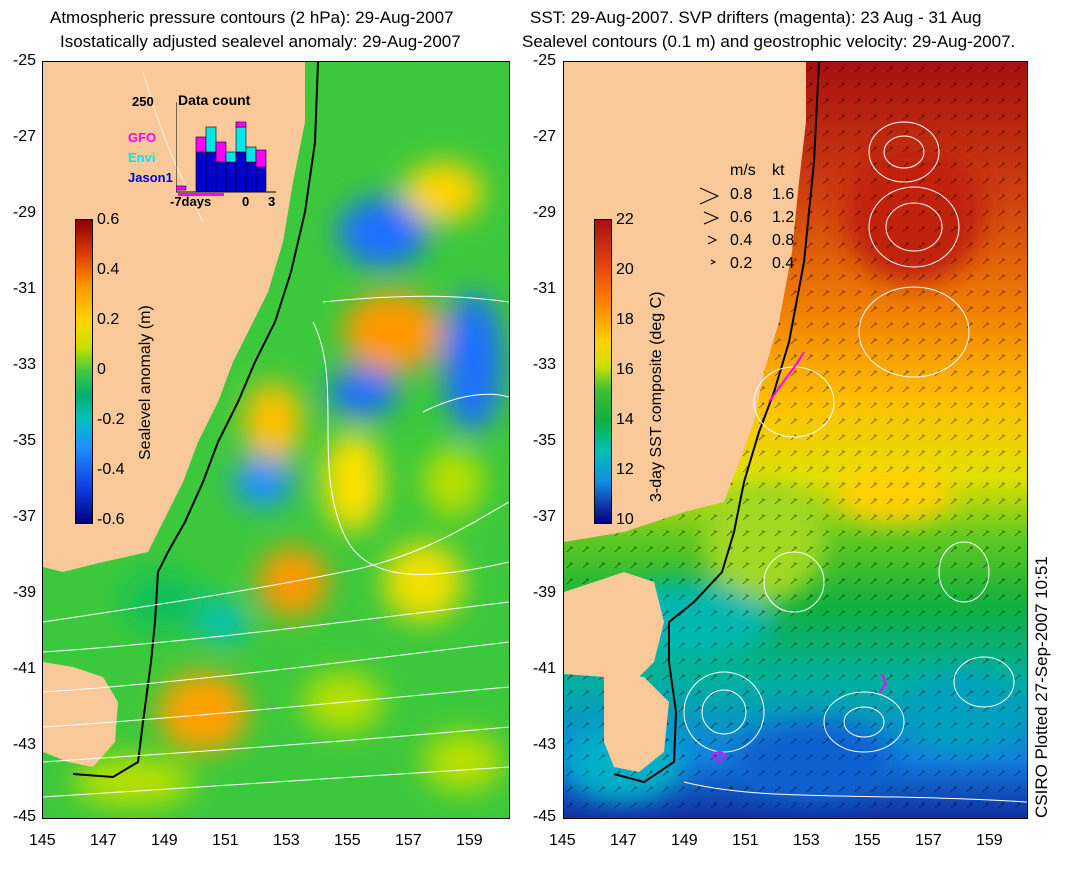 The height and width of the screenshot is (870, 1080). Describe the element at coordinates (84, 371) in the screenshot. I see `sealevel-colorbar` at that location.